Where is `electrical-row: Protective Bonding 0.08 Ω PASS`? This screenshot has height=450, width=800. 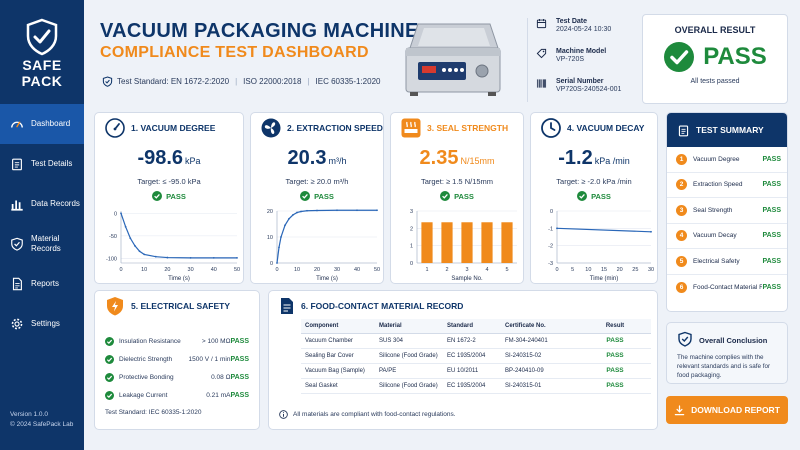
electrical-row: Protective Bonding 0.08 Ω PASS is located at coordinates (177, 377).